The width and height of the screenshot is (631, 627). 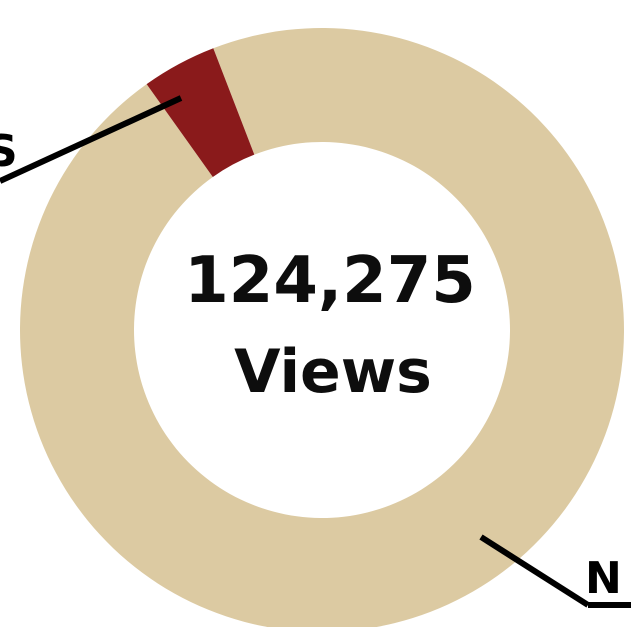 I want to click on center-caption: Views, so click(x=333, y=372).